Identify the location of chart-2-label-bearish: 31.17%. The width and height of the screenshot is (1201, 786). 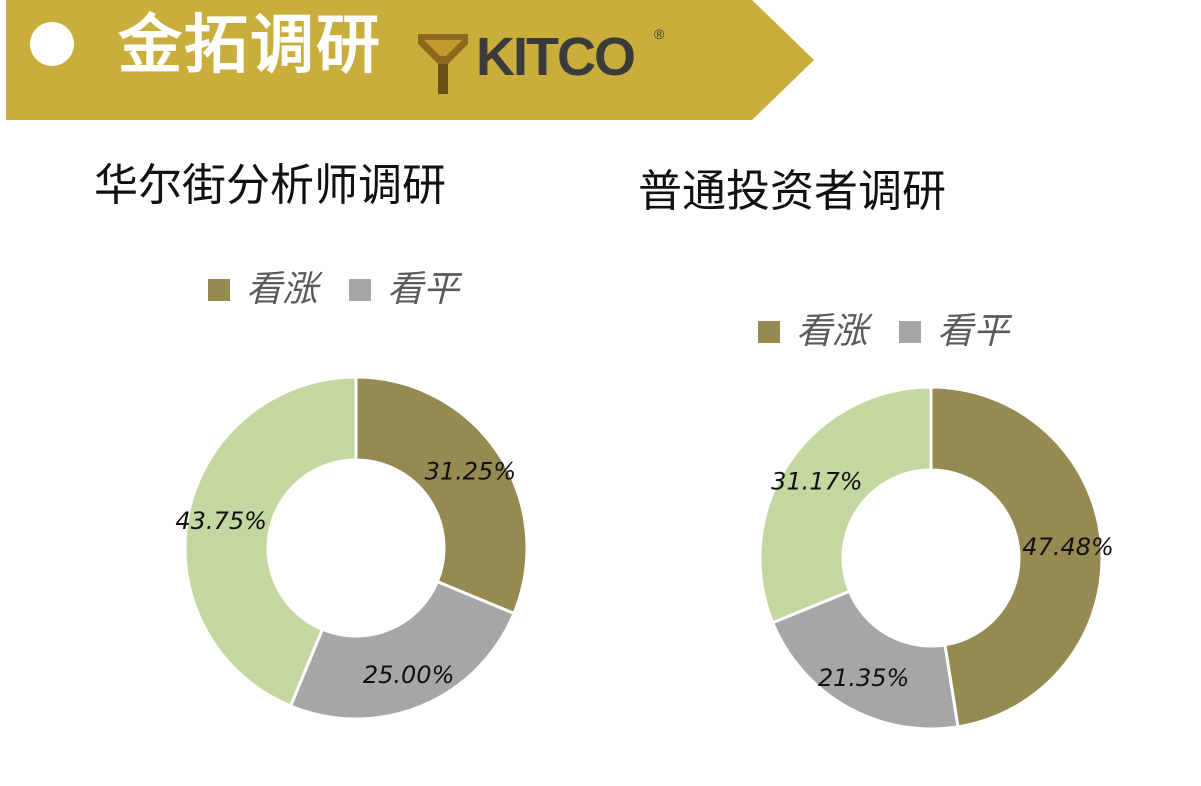
(817, 481).